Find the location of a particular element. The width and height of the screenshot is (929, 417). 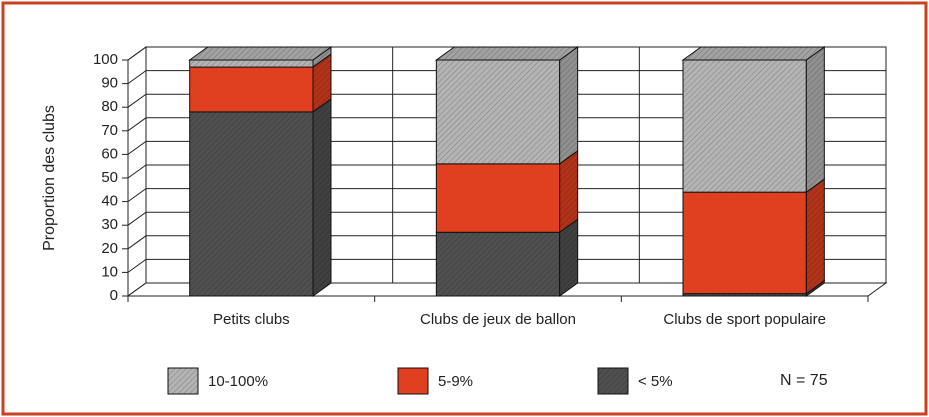

y-tick-label: 40 is located at coordinates (109, 201).